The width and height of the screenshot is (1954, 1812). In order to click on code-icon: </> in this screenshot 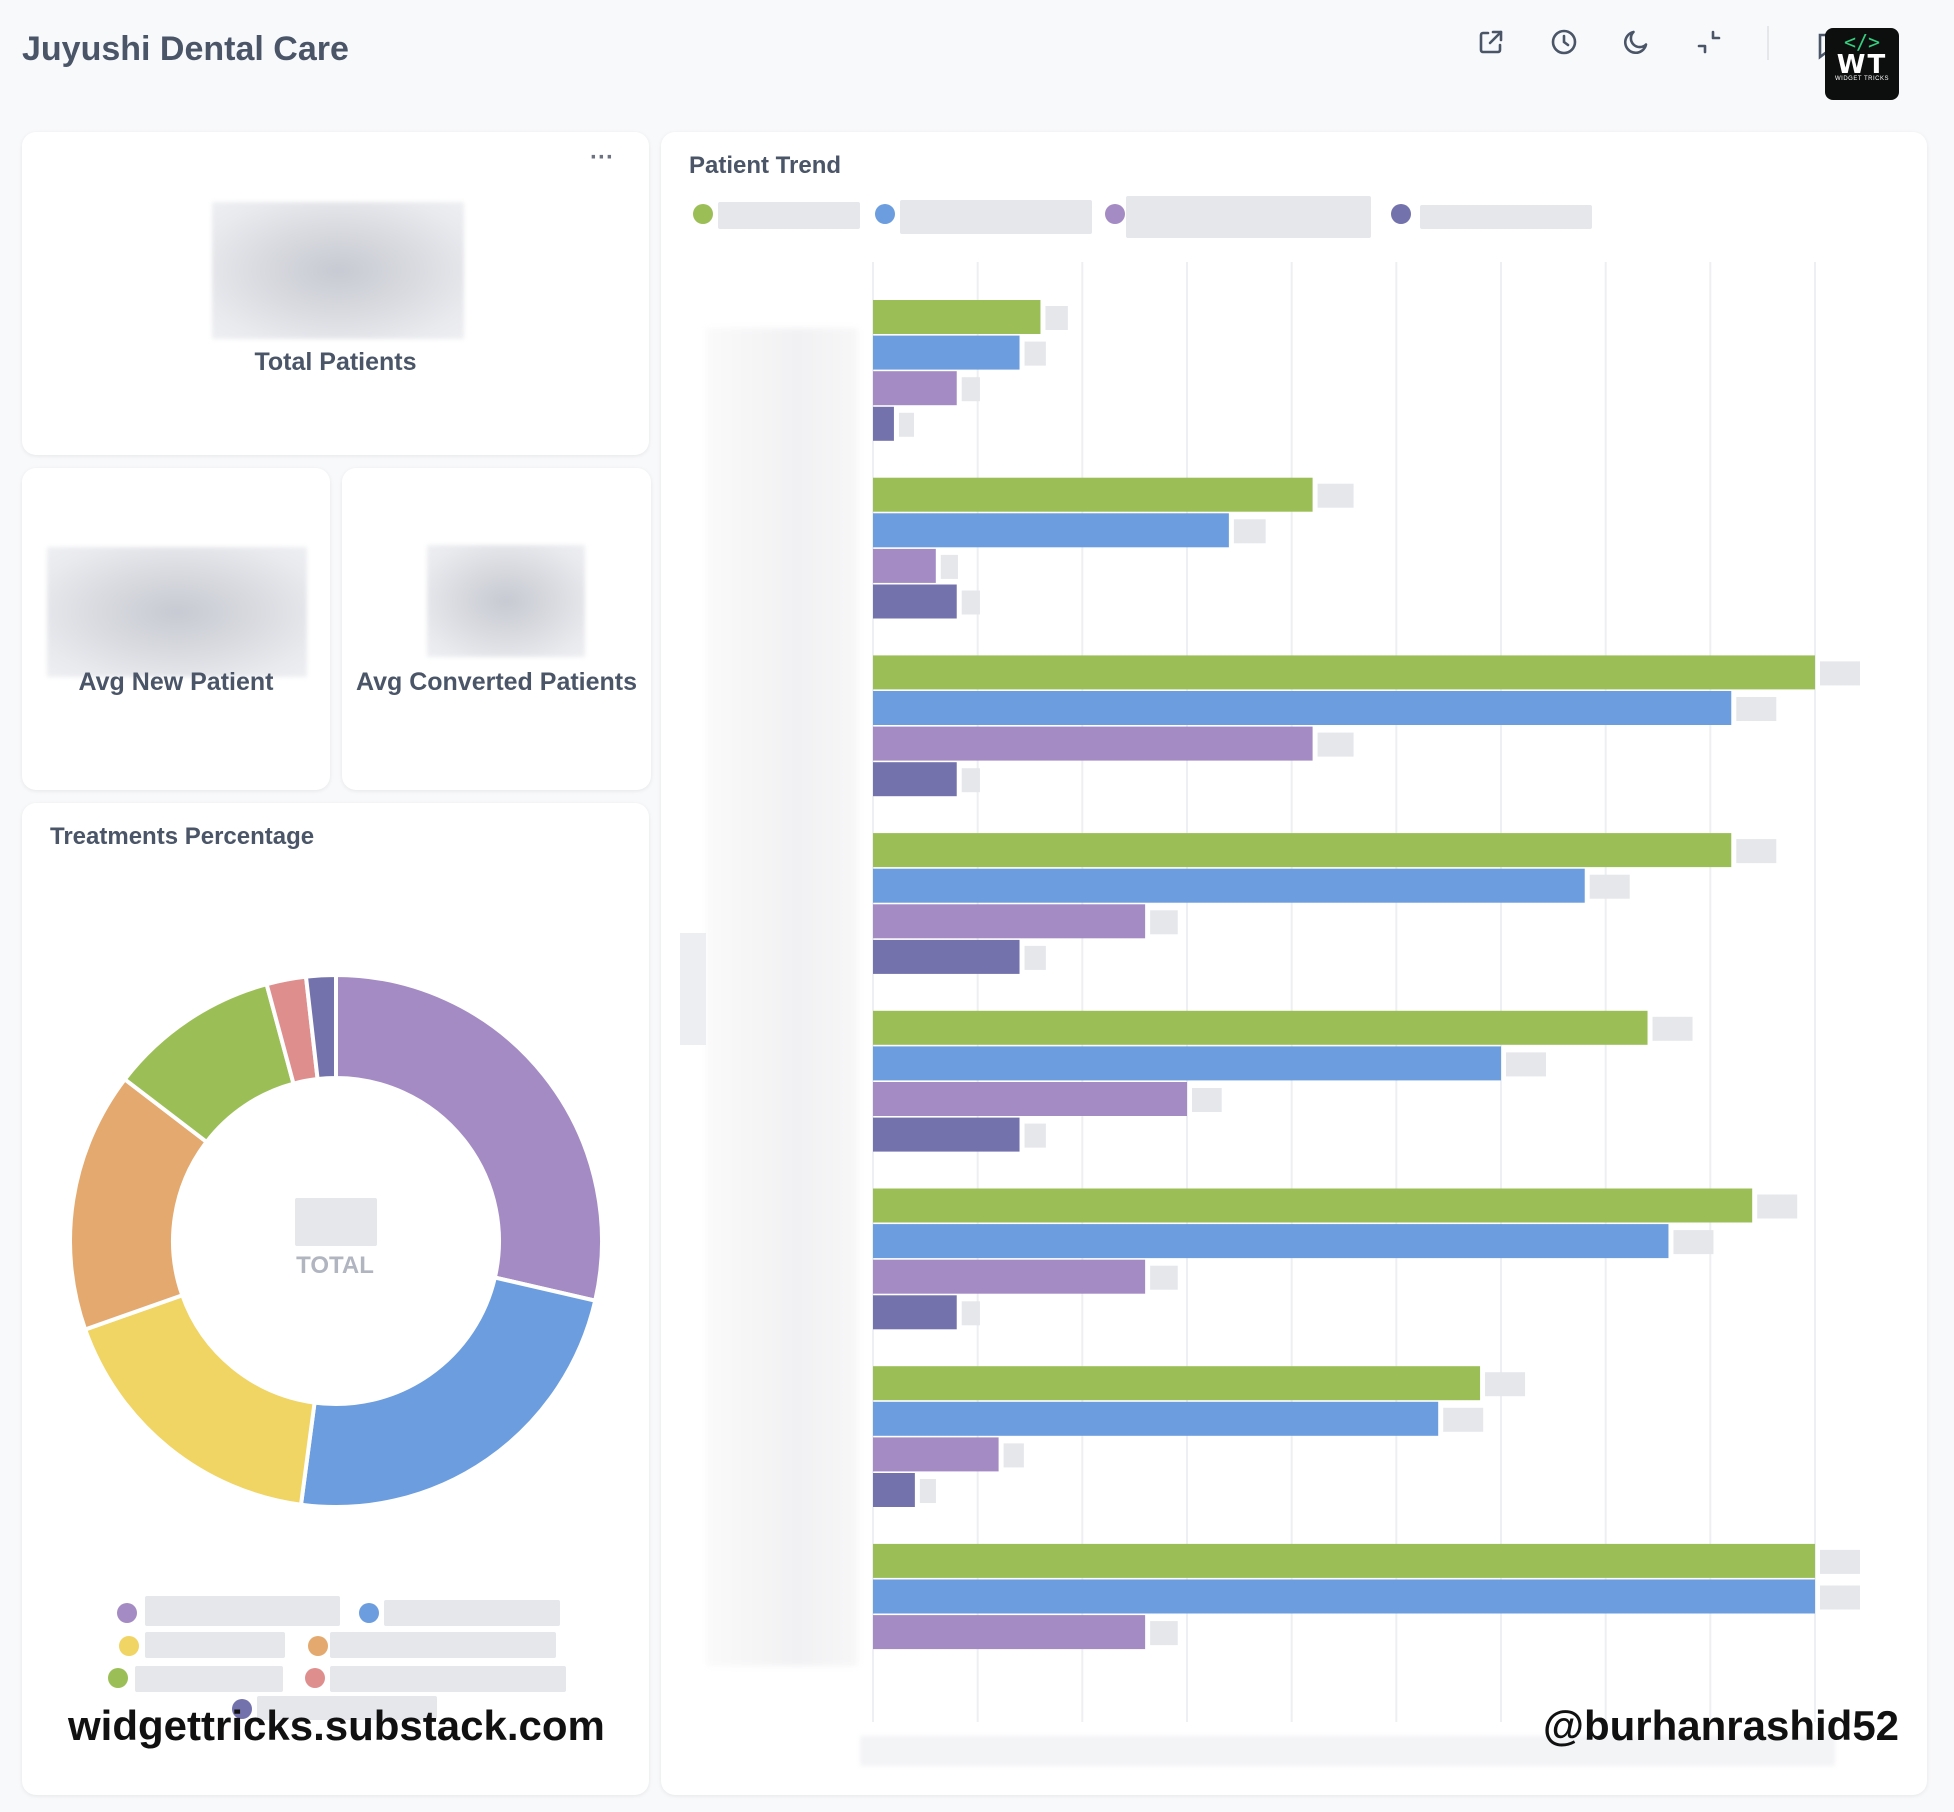, I will do `click(1862, 42)`.